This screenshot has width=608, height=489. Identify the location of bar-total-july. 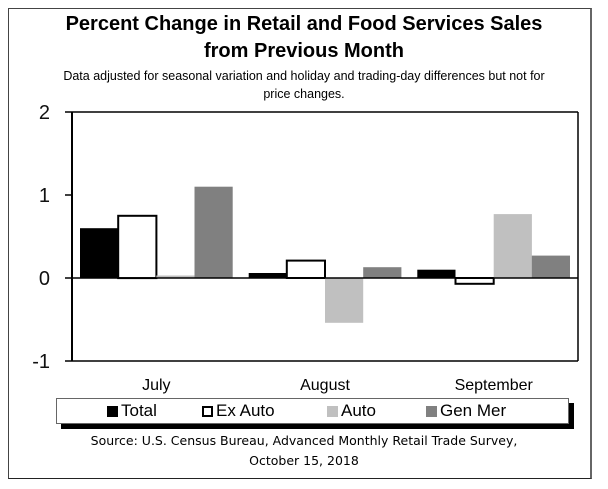
(99, 253).